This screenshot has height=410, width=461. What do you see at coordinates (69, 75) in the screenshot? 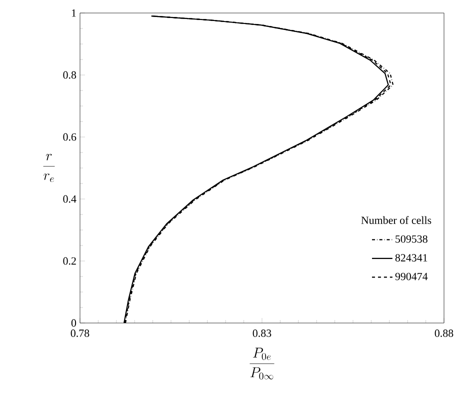
I see `y-tick-label: 0.8` at bounding box center [69, 75].